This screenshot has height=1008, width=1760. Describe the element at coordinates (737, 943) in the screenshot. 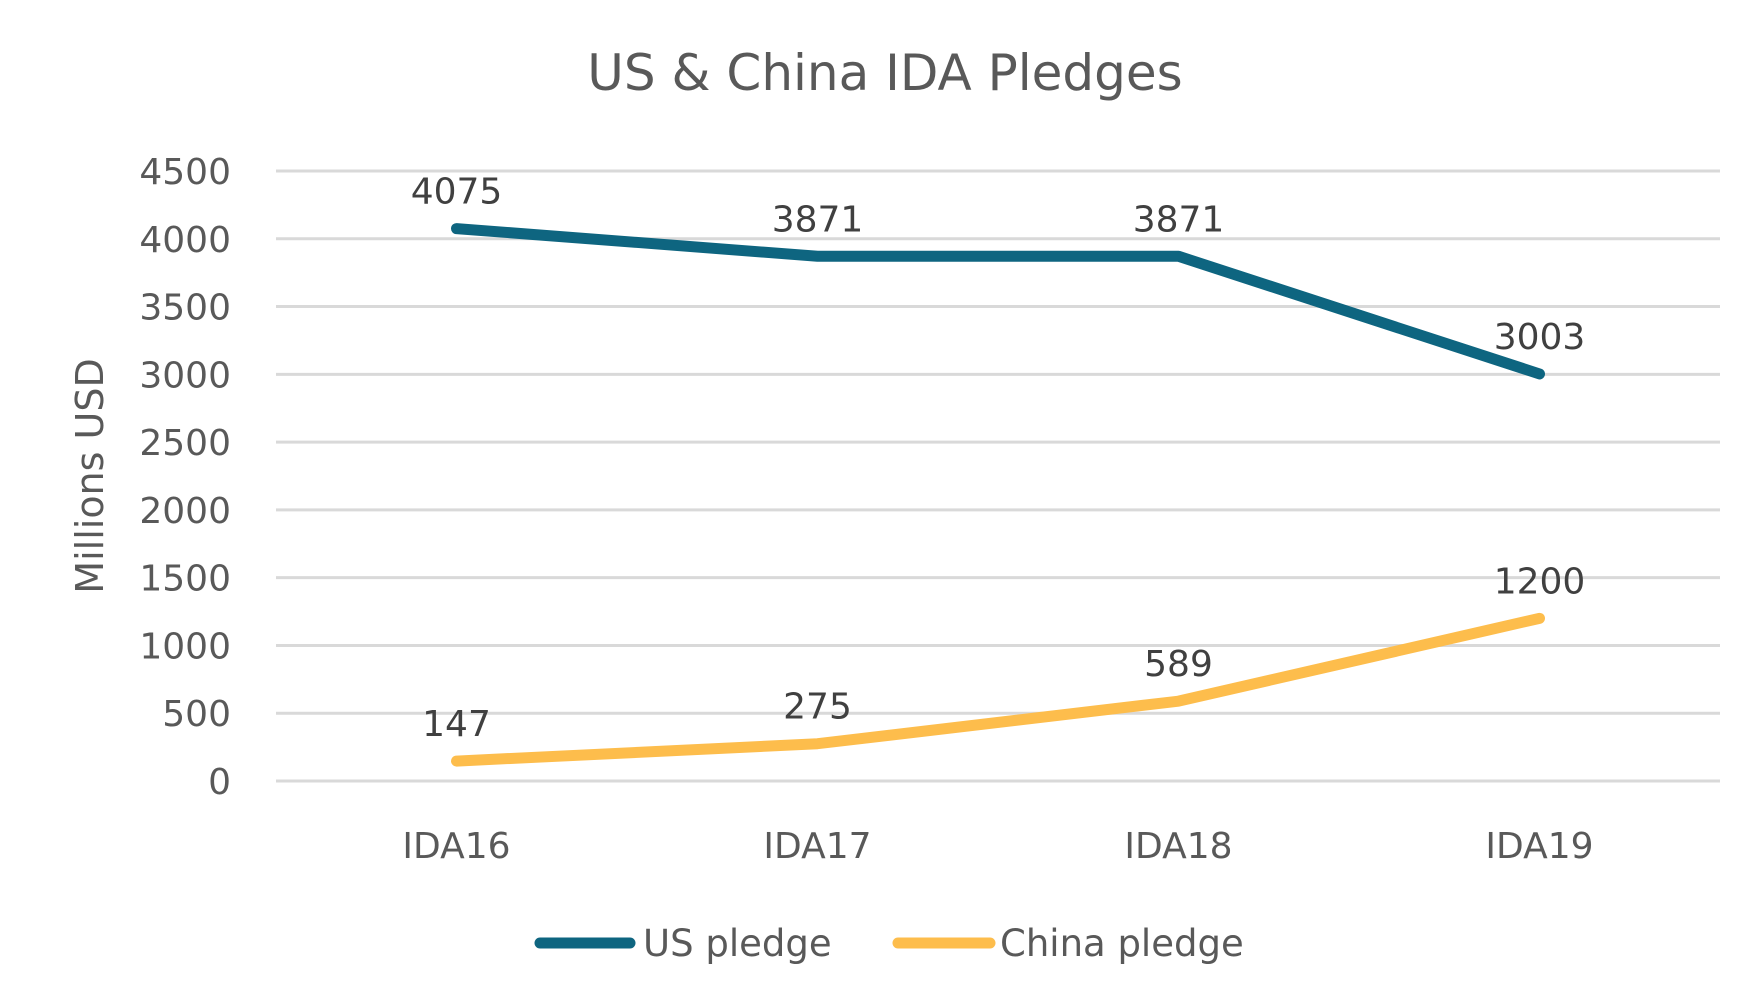

I see `legend-label: US pledge` at that location.